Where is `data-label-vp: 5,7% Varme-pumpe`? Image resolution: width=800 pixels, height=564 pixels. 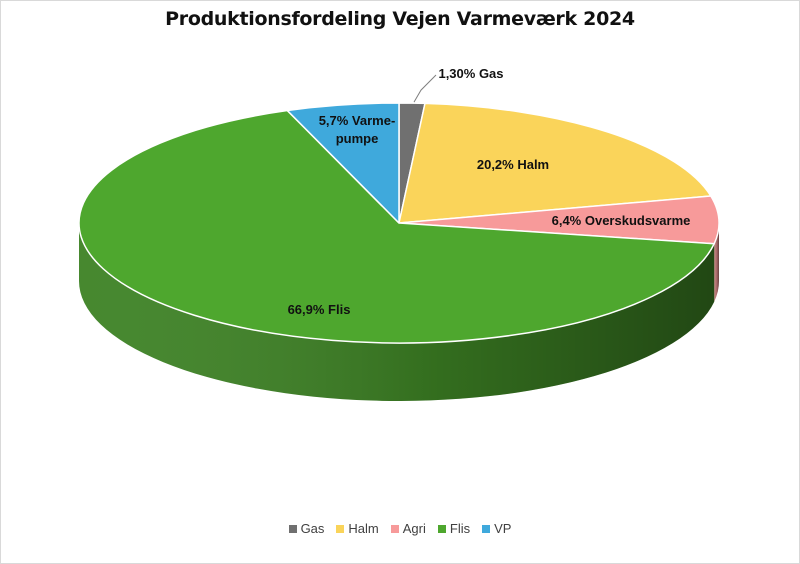 data-label-vp: 5,7% Varme-pumpe is located at coordinates (357, 129).